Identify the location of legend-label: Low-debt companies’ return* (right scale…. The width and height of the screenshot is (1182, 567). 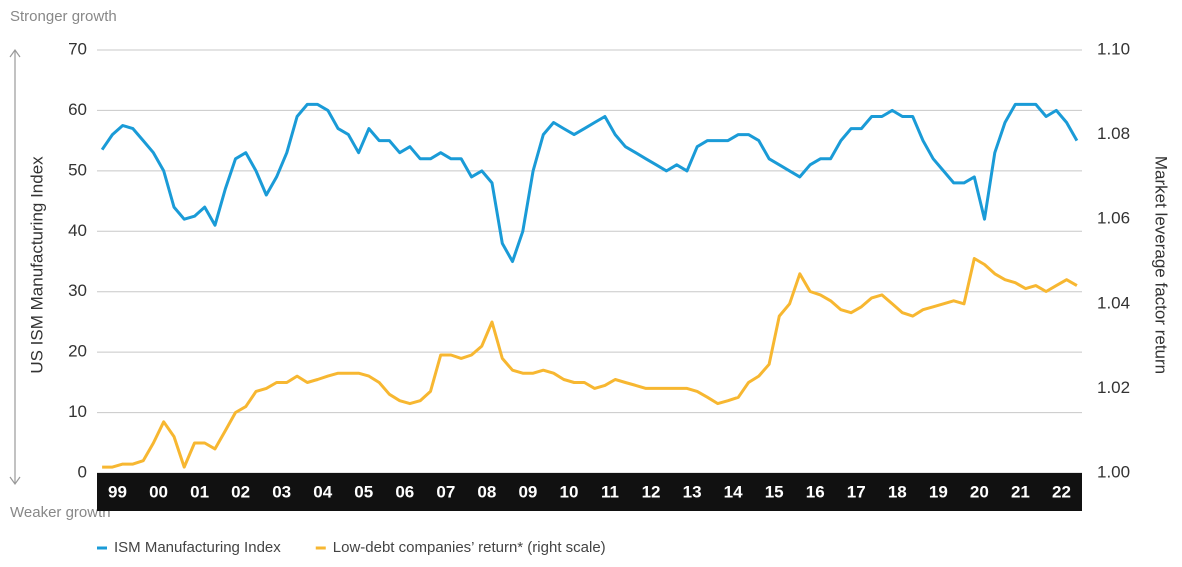
(469, 547).